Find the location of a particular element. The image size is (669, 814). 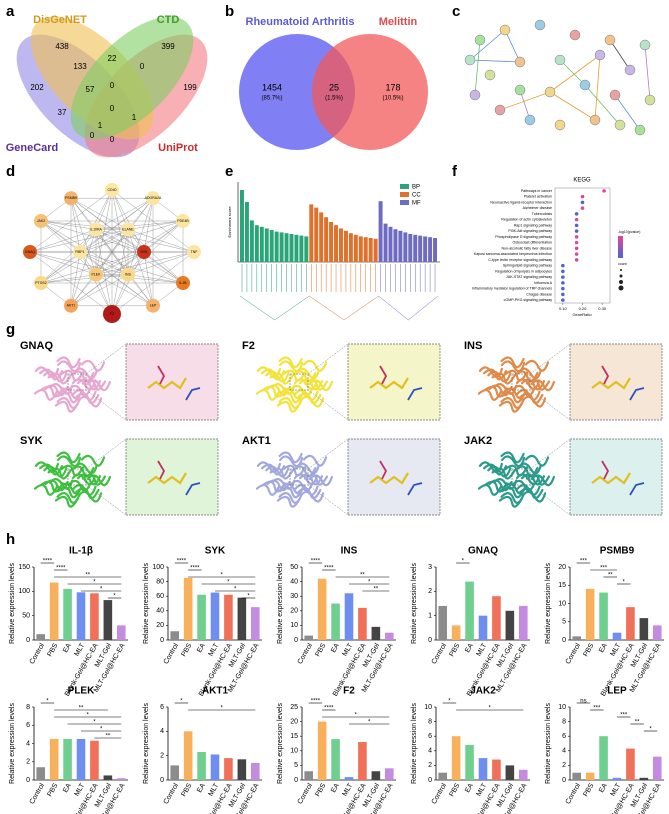

y-tick-label: 25 is located at coordinates (294, 707).